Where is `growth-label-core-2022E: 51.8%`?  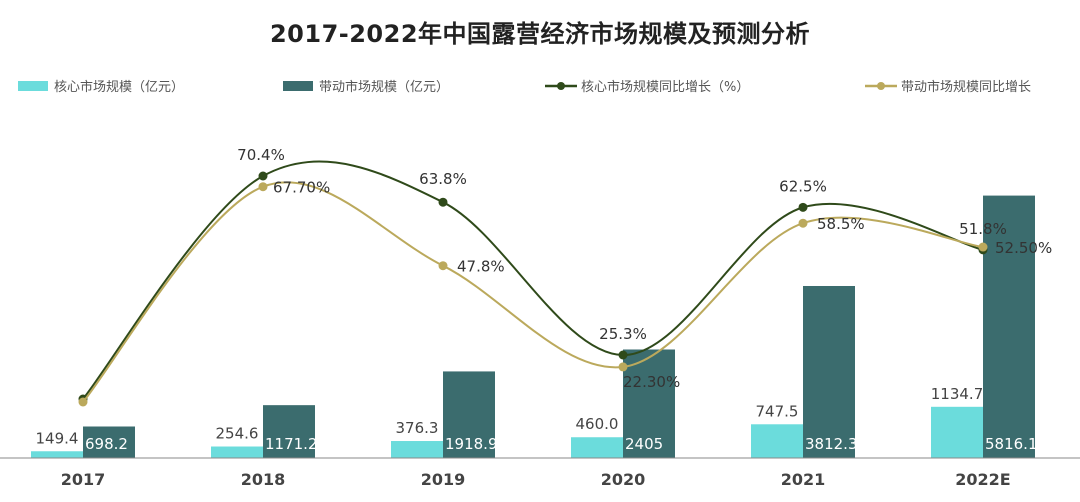
growth-label-core-2022E: 51.8% is located at coordinates (983, 229).